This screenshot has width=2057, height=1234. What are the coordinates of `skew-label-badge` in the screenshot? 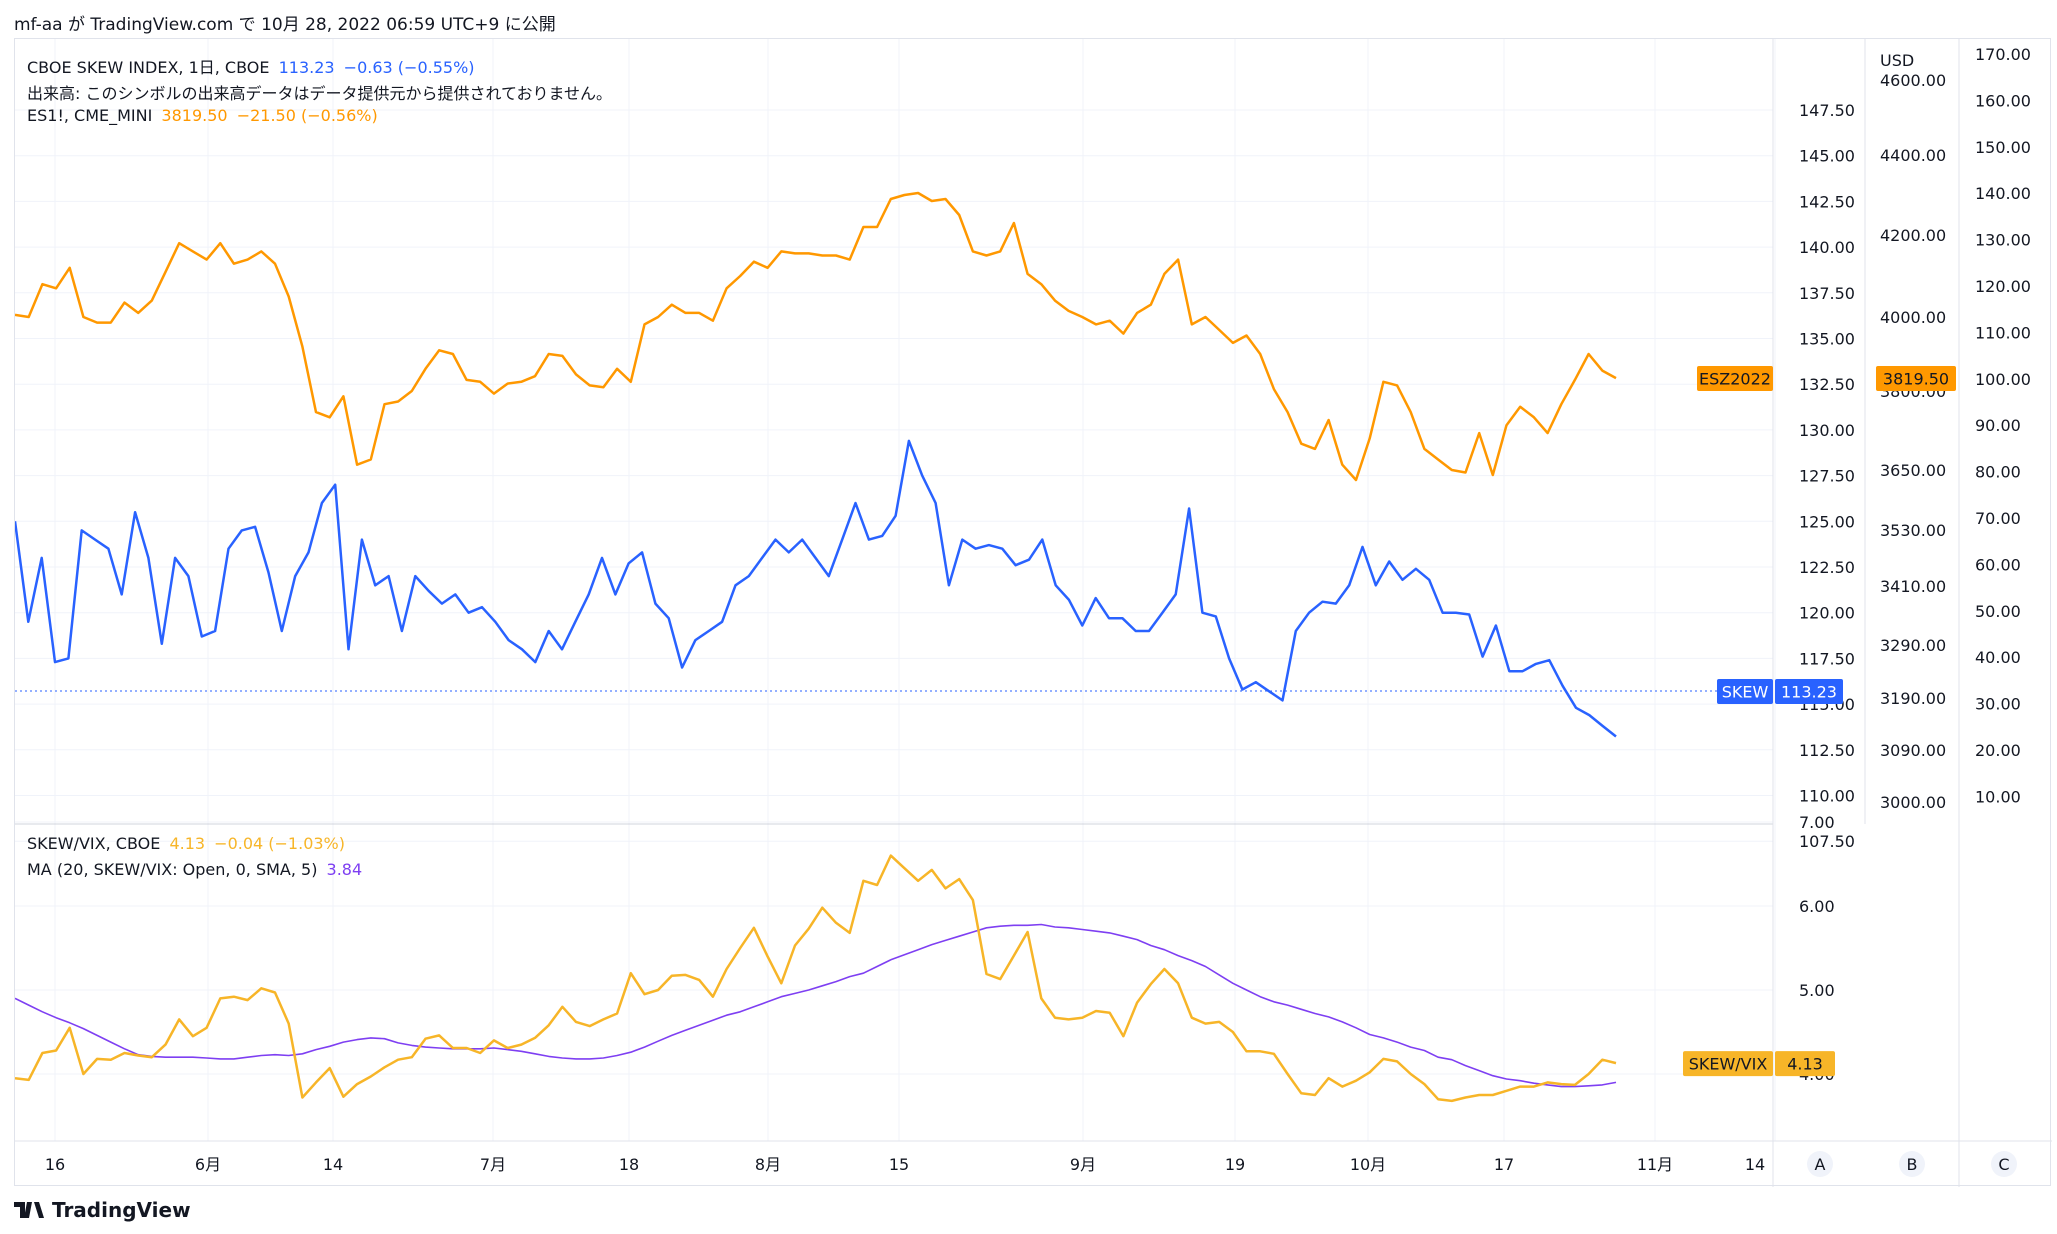 It's located at (1745, 691).